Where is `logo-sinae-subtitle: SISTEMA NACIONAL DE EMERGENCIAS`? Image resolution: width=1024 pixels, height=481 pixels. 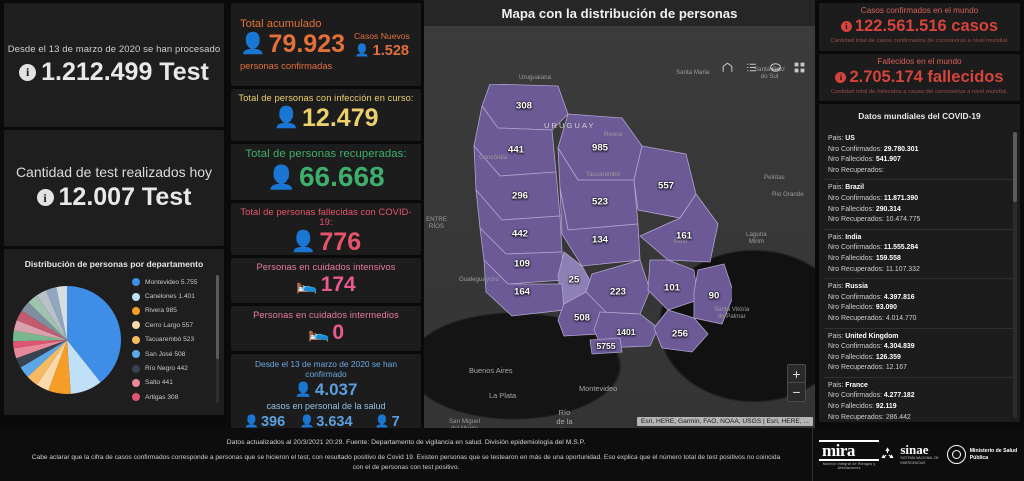 logo-sinae-subtitle: SISTEMA NACIONAL DE EMERGENCIAS is located at coordinates (919, 460).